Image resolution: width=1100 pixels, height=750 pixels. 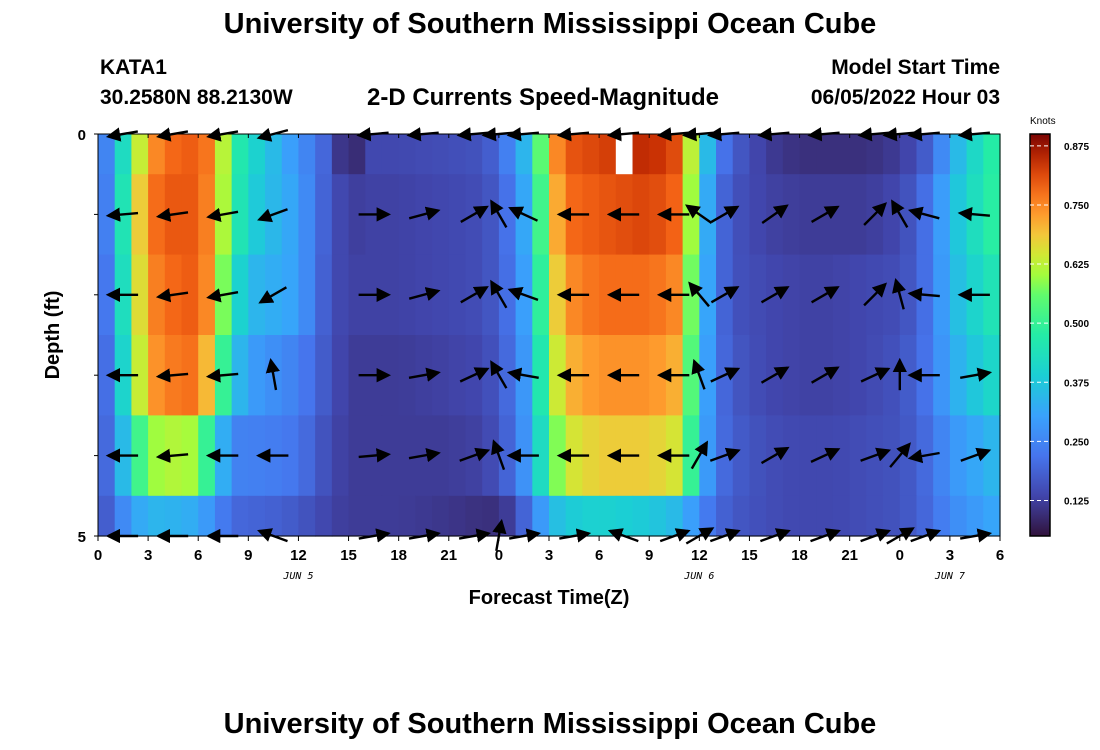 I want to click on colorbar-tick-label: 0.875, so click(x=1076, y=147).